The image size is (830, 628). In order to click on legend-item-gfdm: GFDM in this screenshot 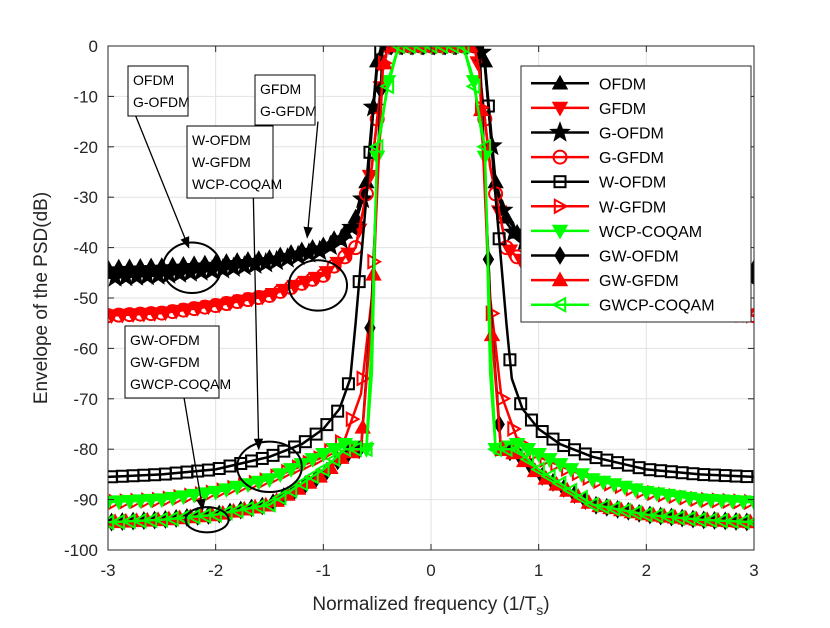, I will do `click(588, 109)`.